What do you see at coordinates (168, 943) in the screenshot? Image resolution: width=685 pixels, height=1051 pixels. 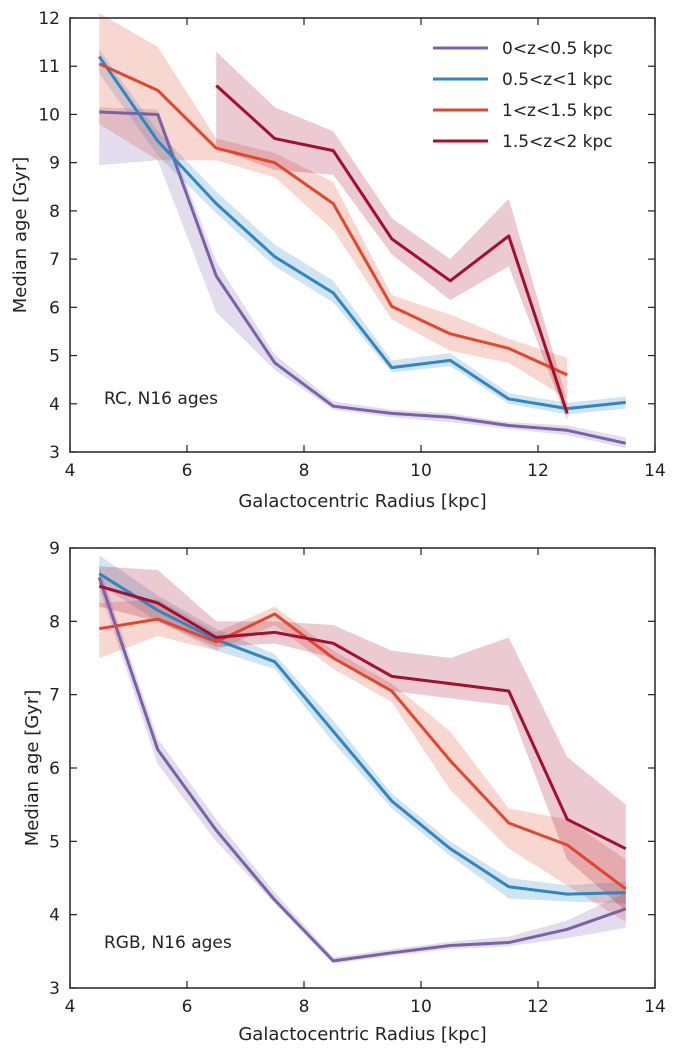 I see `panel-annotation: RGB, N16 ages` at bounding box center [168, 943].